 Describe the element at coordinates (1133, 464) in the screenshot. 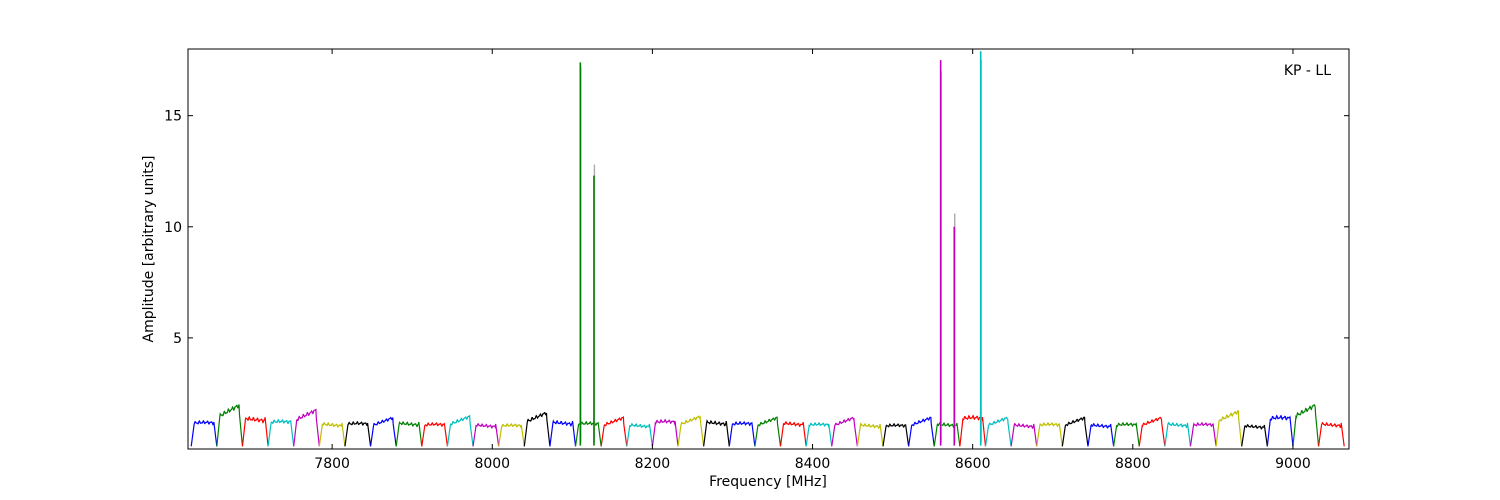

I see `x-tick-label: 8800` at that location.